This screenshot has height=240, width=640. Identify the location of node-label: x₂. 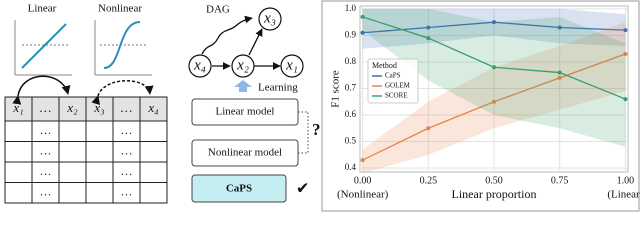
(242, 65).